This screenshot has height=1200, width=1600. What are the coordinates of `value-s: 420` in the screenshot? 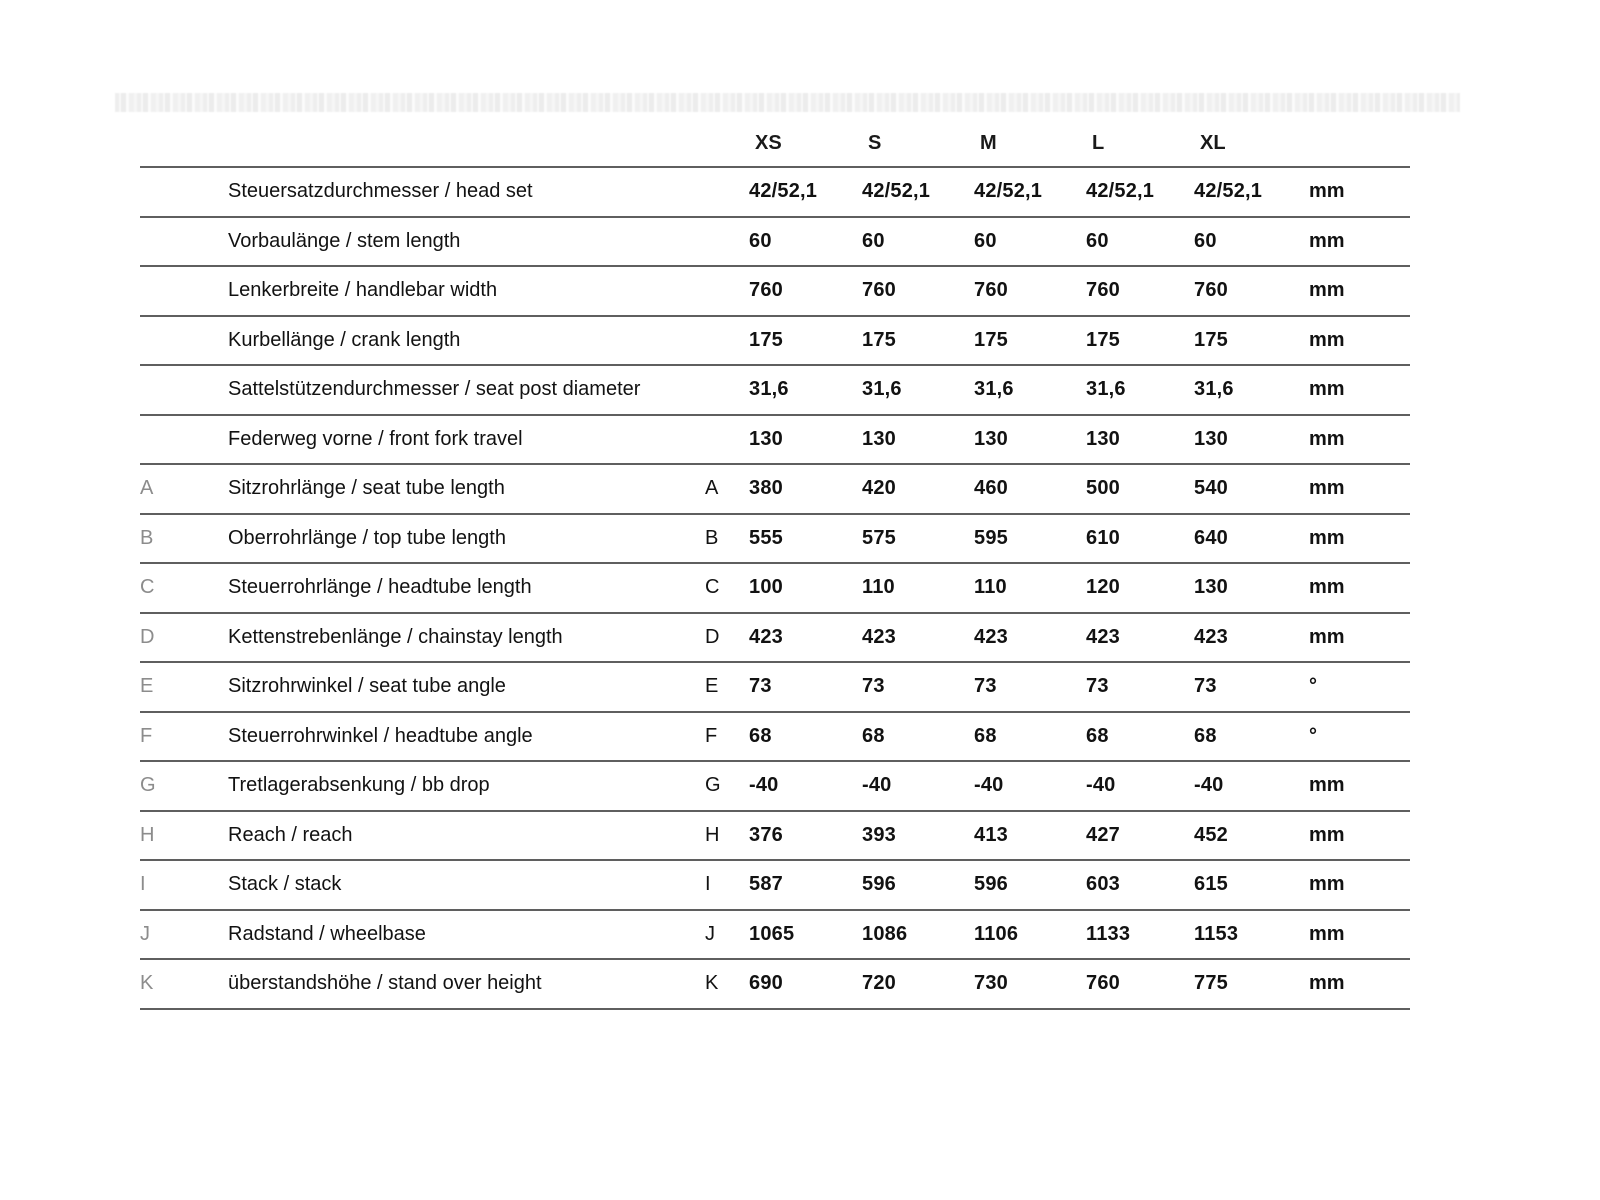 It's located at (918, 489).